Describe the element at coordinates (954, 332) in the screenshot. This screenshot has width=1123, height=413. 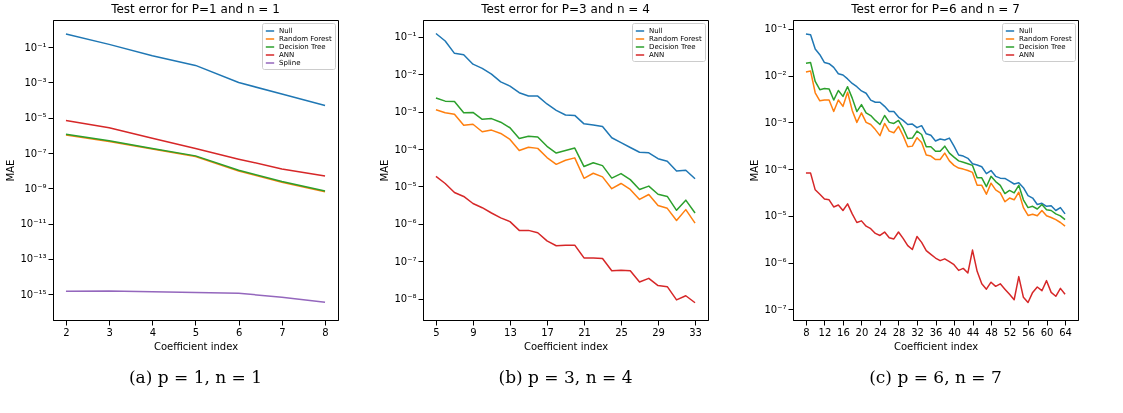
I see `x-tick-label: 40` at that location.